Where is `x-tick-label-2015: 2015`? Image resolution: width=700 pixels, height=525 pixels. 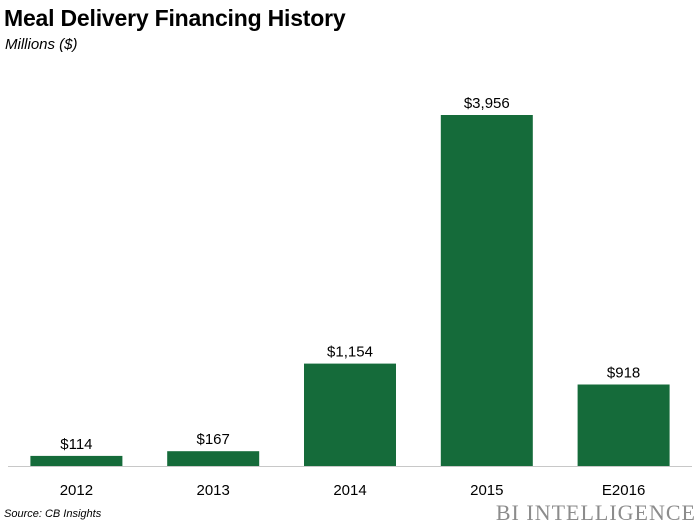 x-tick-label-2015: 2015 is located at coordinates (486, 490).